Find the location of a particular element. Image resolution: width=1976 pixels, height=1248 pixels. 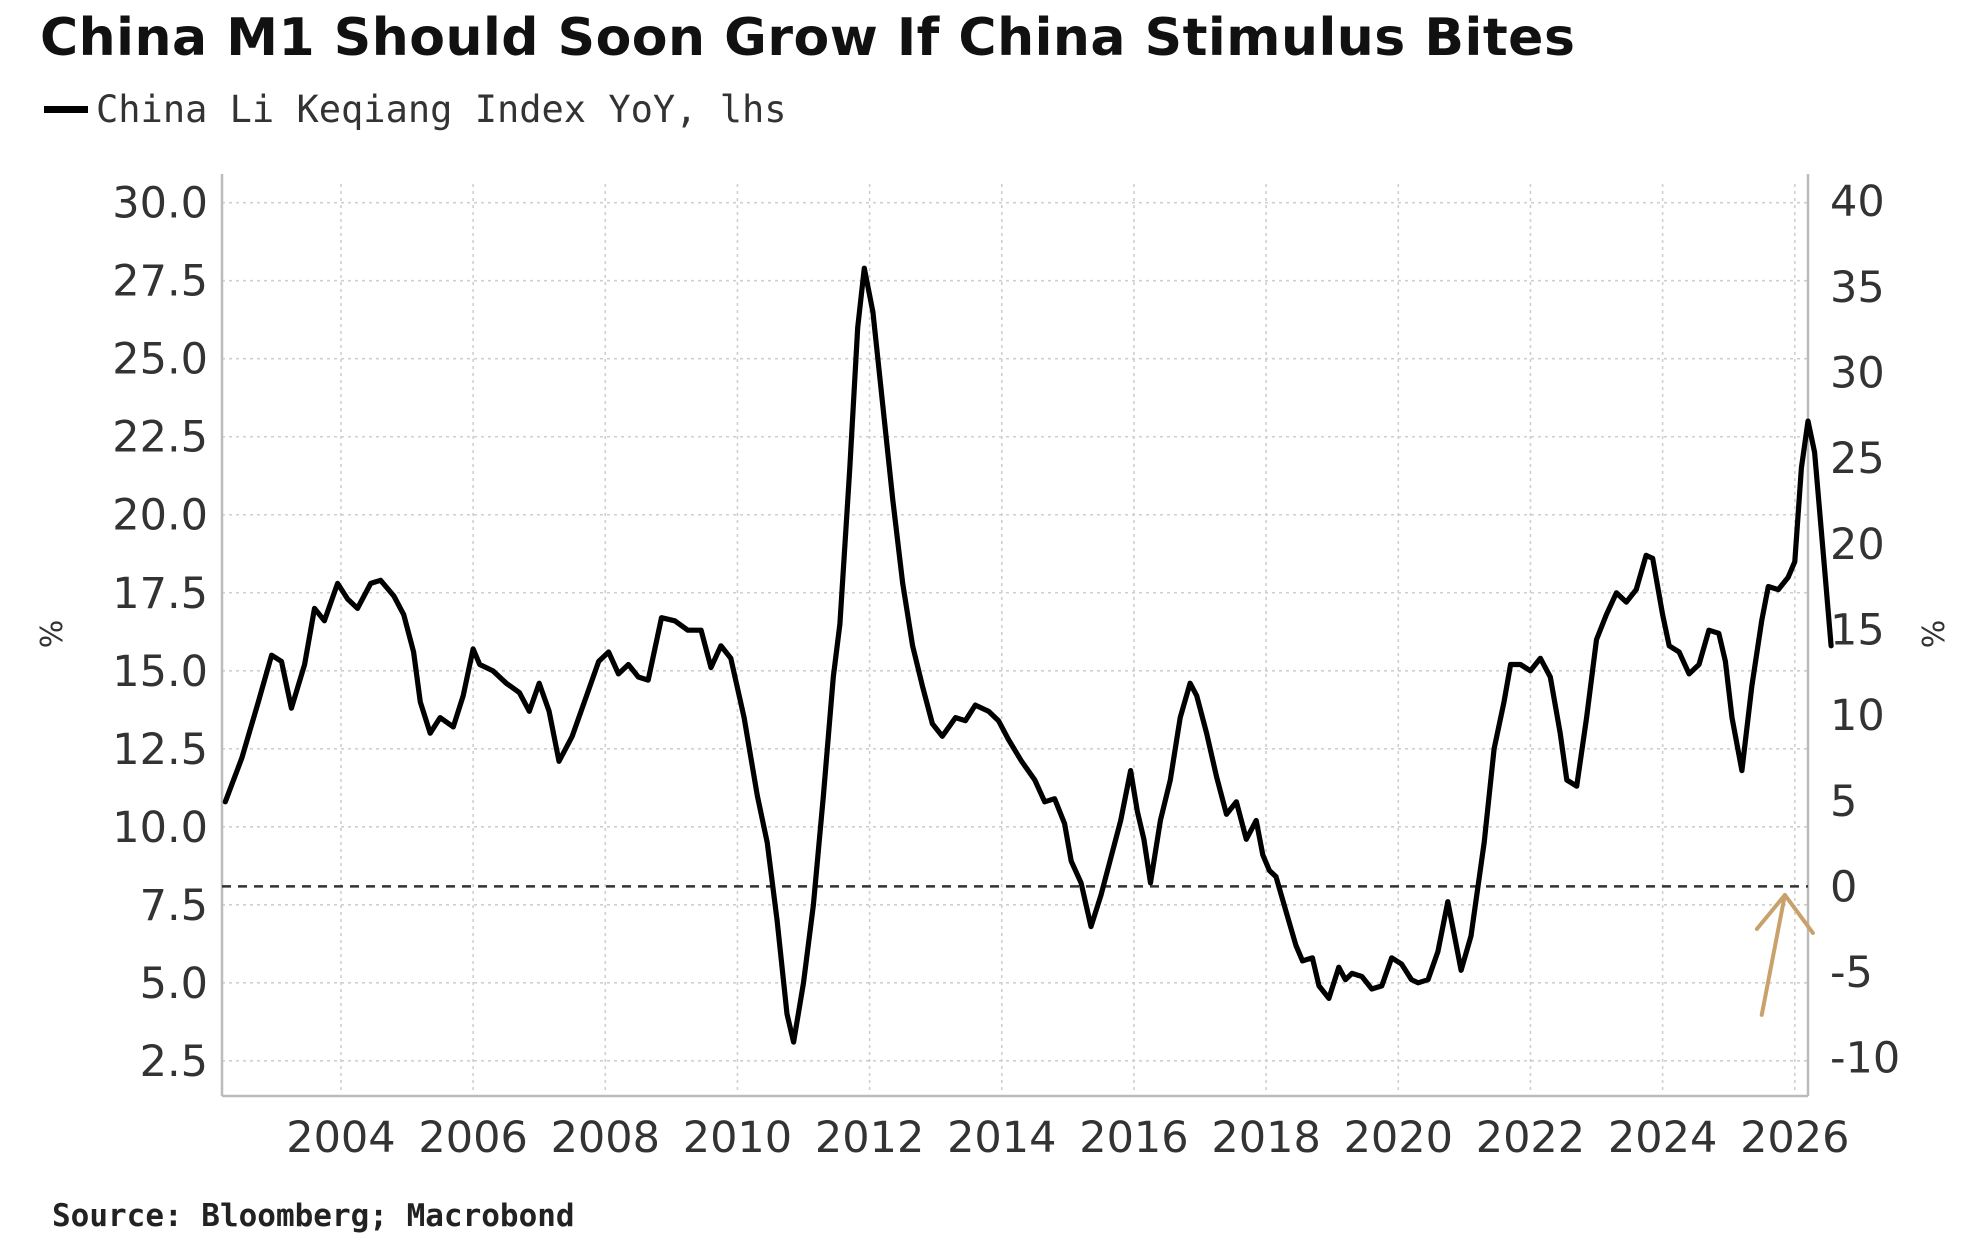

left-tick-label: 2.5 is located at coordinates (174, 1062).